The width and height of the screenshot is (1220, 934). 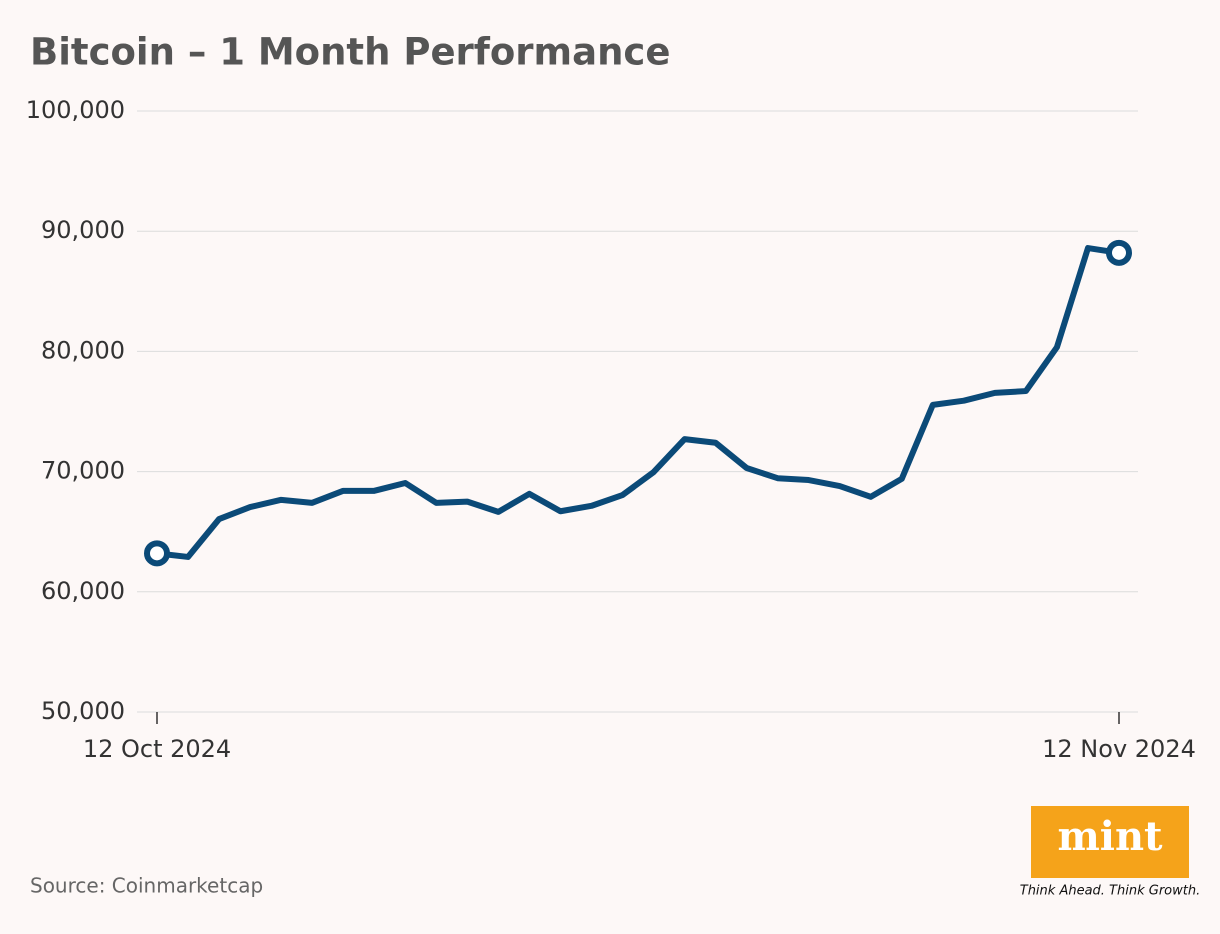 What do you see at coordinates (157, 749) in the screenshot?
I see `x-tick-label: 12 Oct 2024` at bounding box center [157, 749].